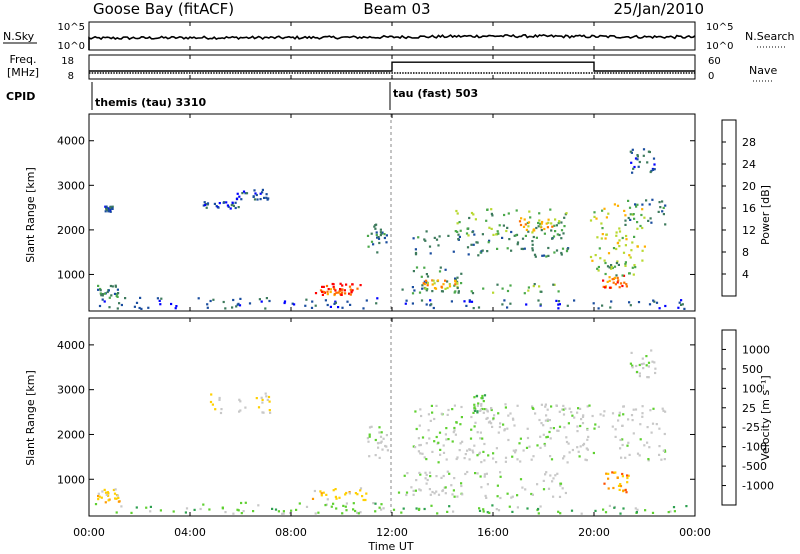  I want to click on noise-panel: N.Sky 10^5 10^0 10^5 10^0 N.Search, so click(399, 36).